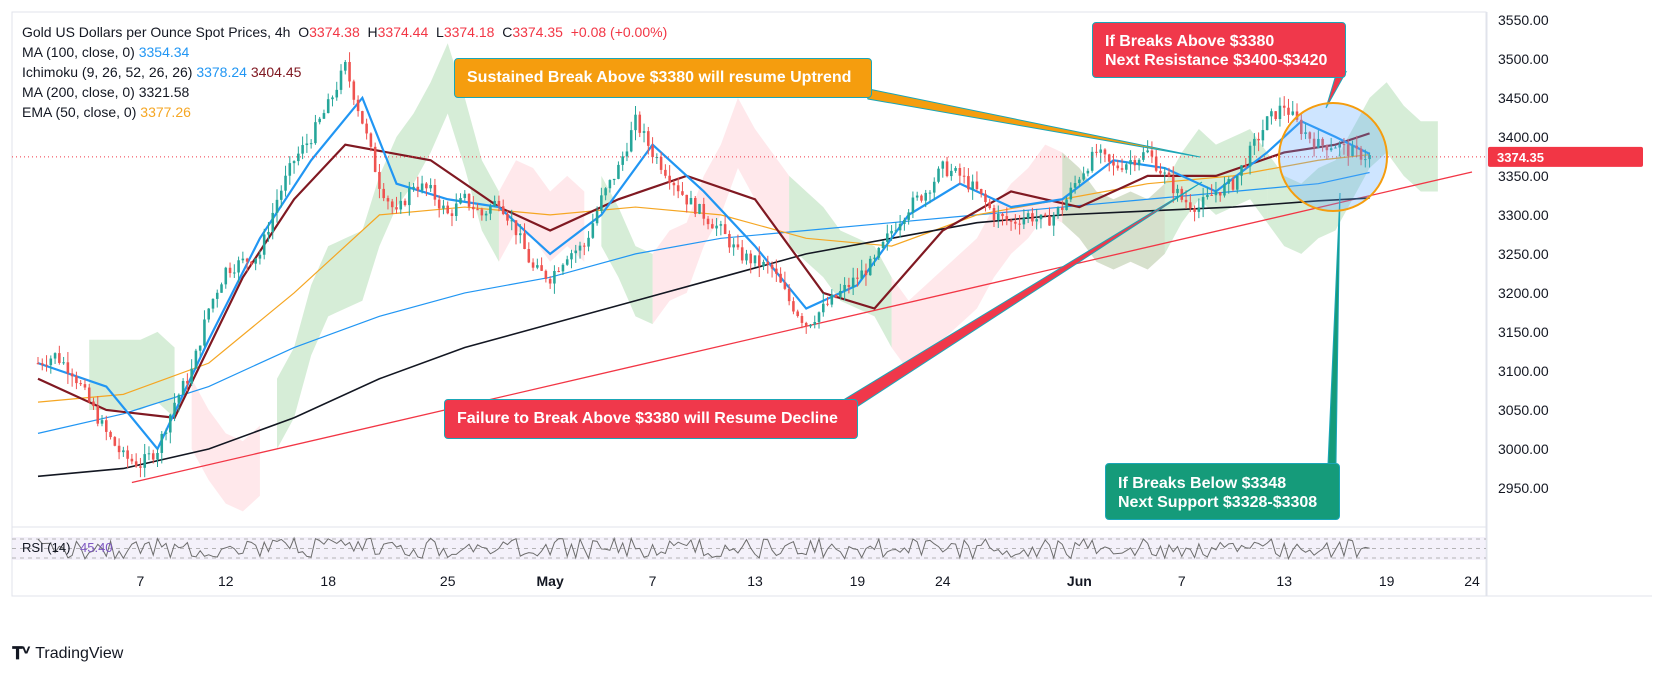 Image resolution: width=1656 pixels, height=675 pixels. What do you see at coordinates (344, 112) in the screenshot?
I see `legend-ema50: EMA (50, close, 0) 3377.26` at bounding box center [344, 112].